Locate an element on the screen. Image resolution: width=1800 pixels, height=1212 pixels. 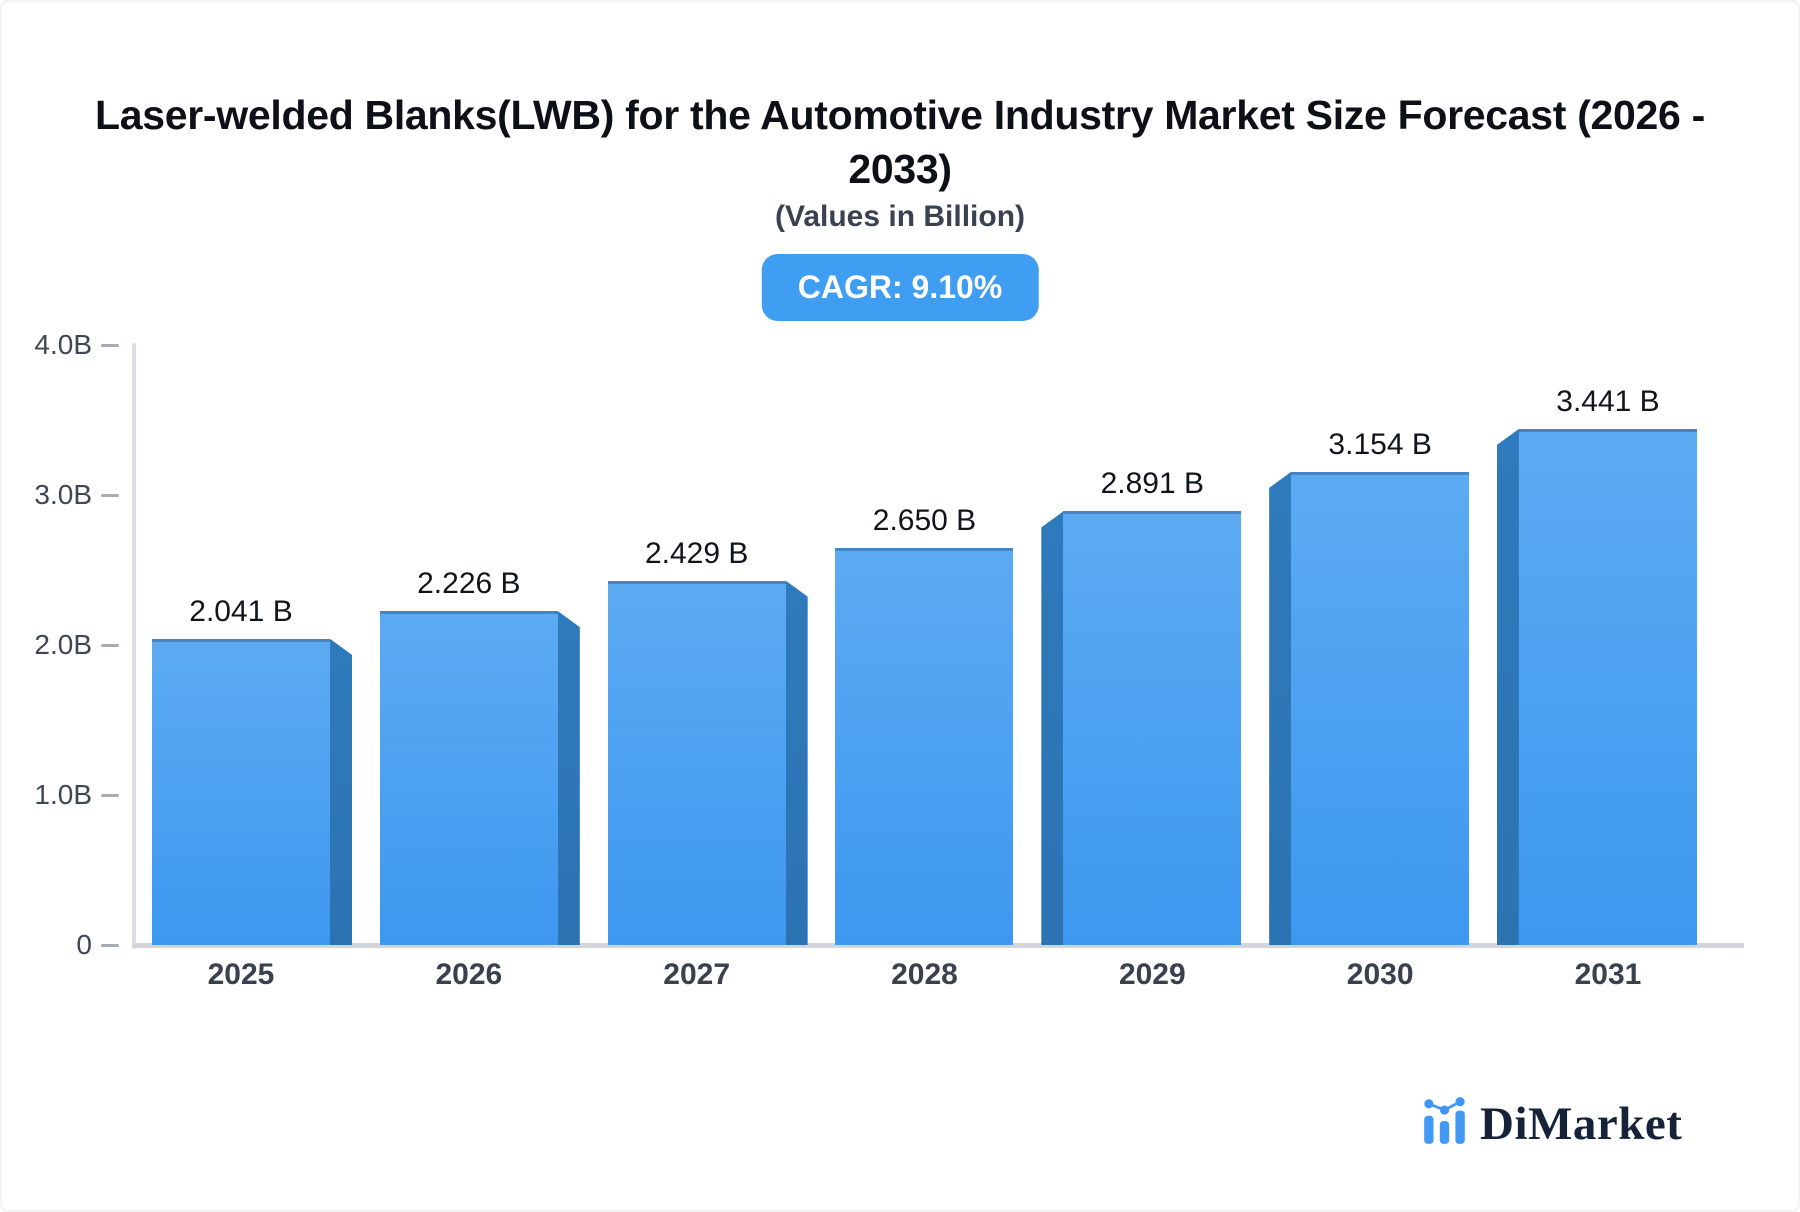
bar-value-label: 2.891 B is located at coordinates (1152, 484).